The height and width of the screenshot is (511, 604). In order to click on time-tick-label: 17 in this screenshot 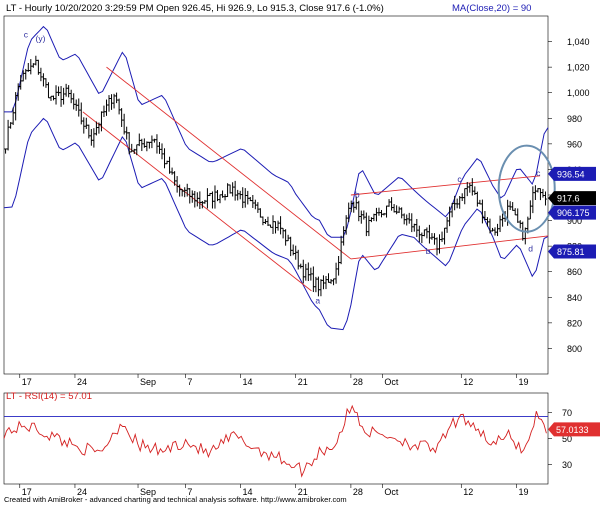, I will do `click(27, 382)`.